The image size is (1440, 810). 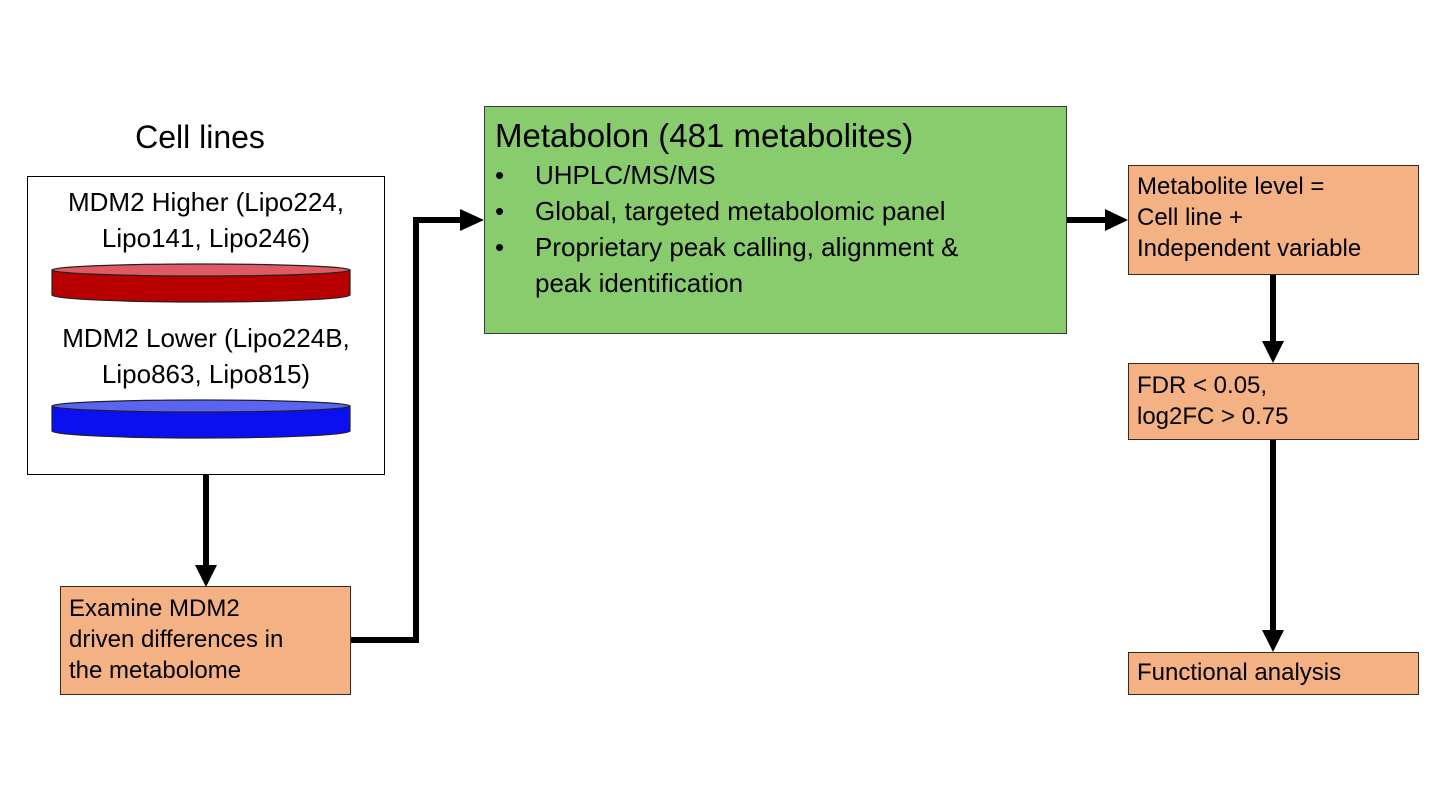 What do you see at coordinates (775, 175) in the screenshot?
I see `bullet-item: • UHPLC/MS/MS` at bounding box center [775, 175].